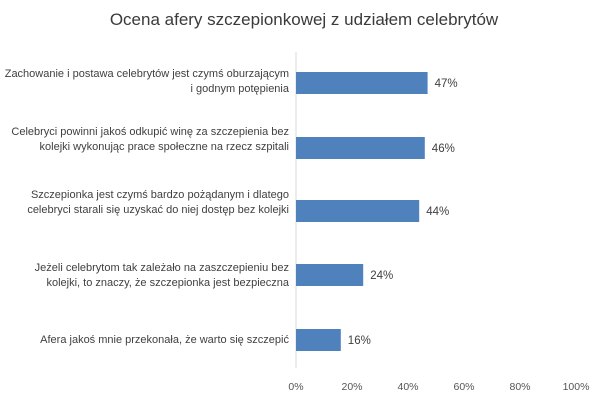  Describe the element at coordinates (576, 387) in the screenshot. I see `x-tick-label-100: 100%` at that location.